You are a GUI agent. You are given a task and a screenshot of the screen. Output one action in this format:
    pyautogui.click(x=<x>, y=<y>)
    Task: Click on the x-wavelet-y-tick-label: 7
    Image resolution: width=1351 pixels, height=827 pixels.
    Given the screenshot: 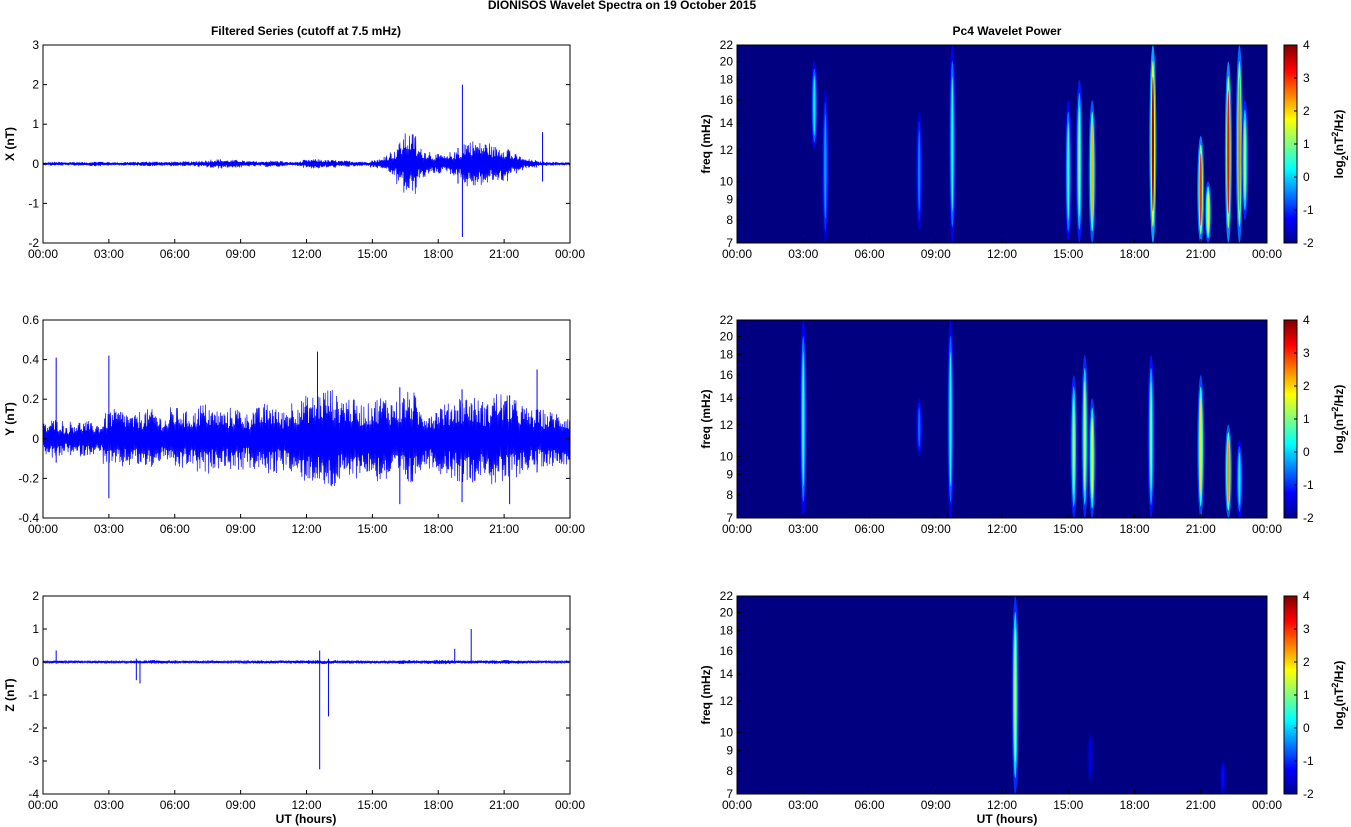 What is the action you would take?
    pyautogui.click(x=729, y=243)
    